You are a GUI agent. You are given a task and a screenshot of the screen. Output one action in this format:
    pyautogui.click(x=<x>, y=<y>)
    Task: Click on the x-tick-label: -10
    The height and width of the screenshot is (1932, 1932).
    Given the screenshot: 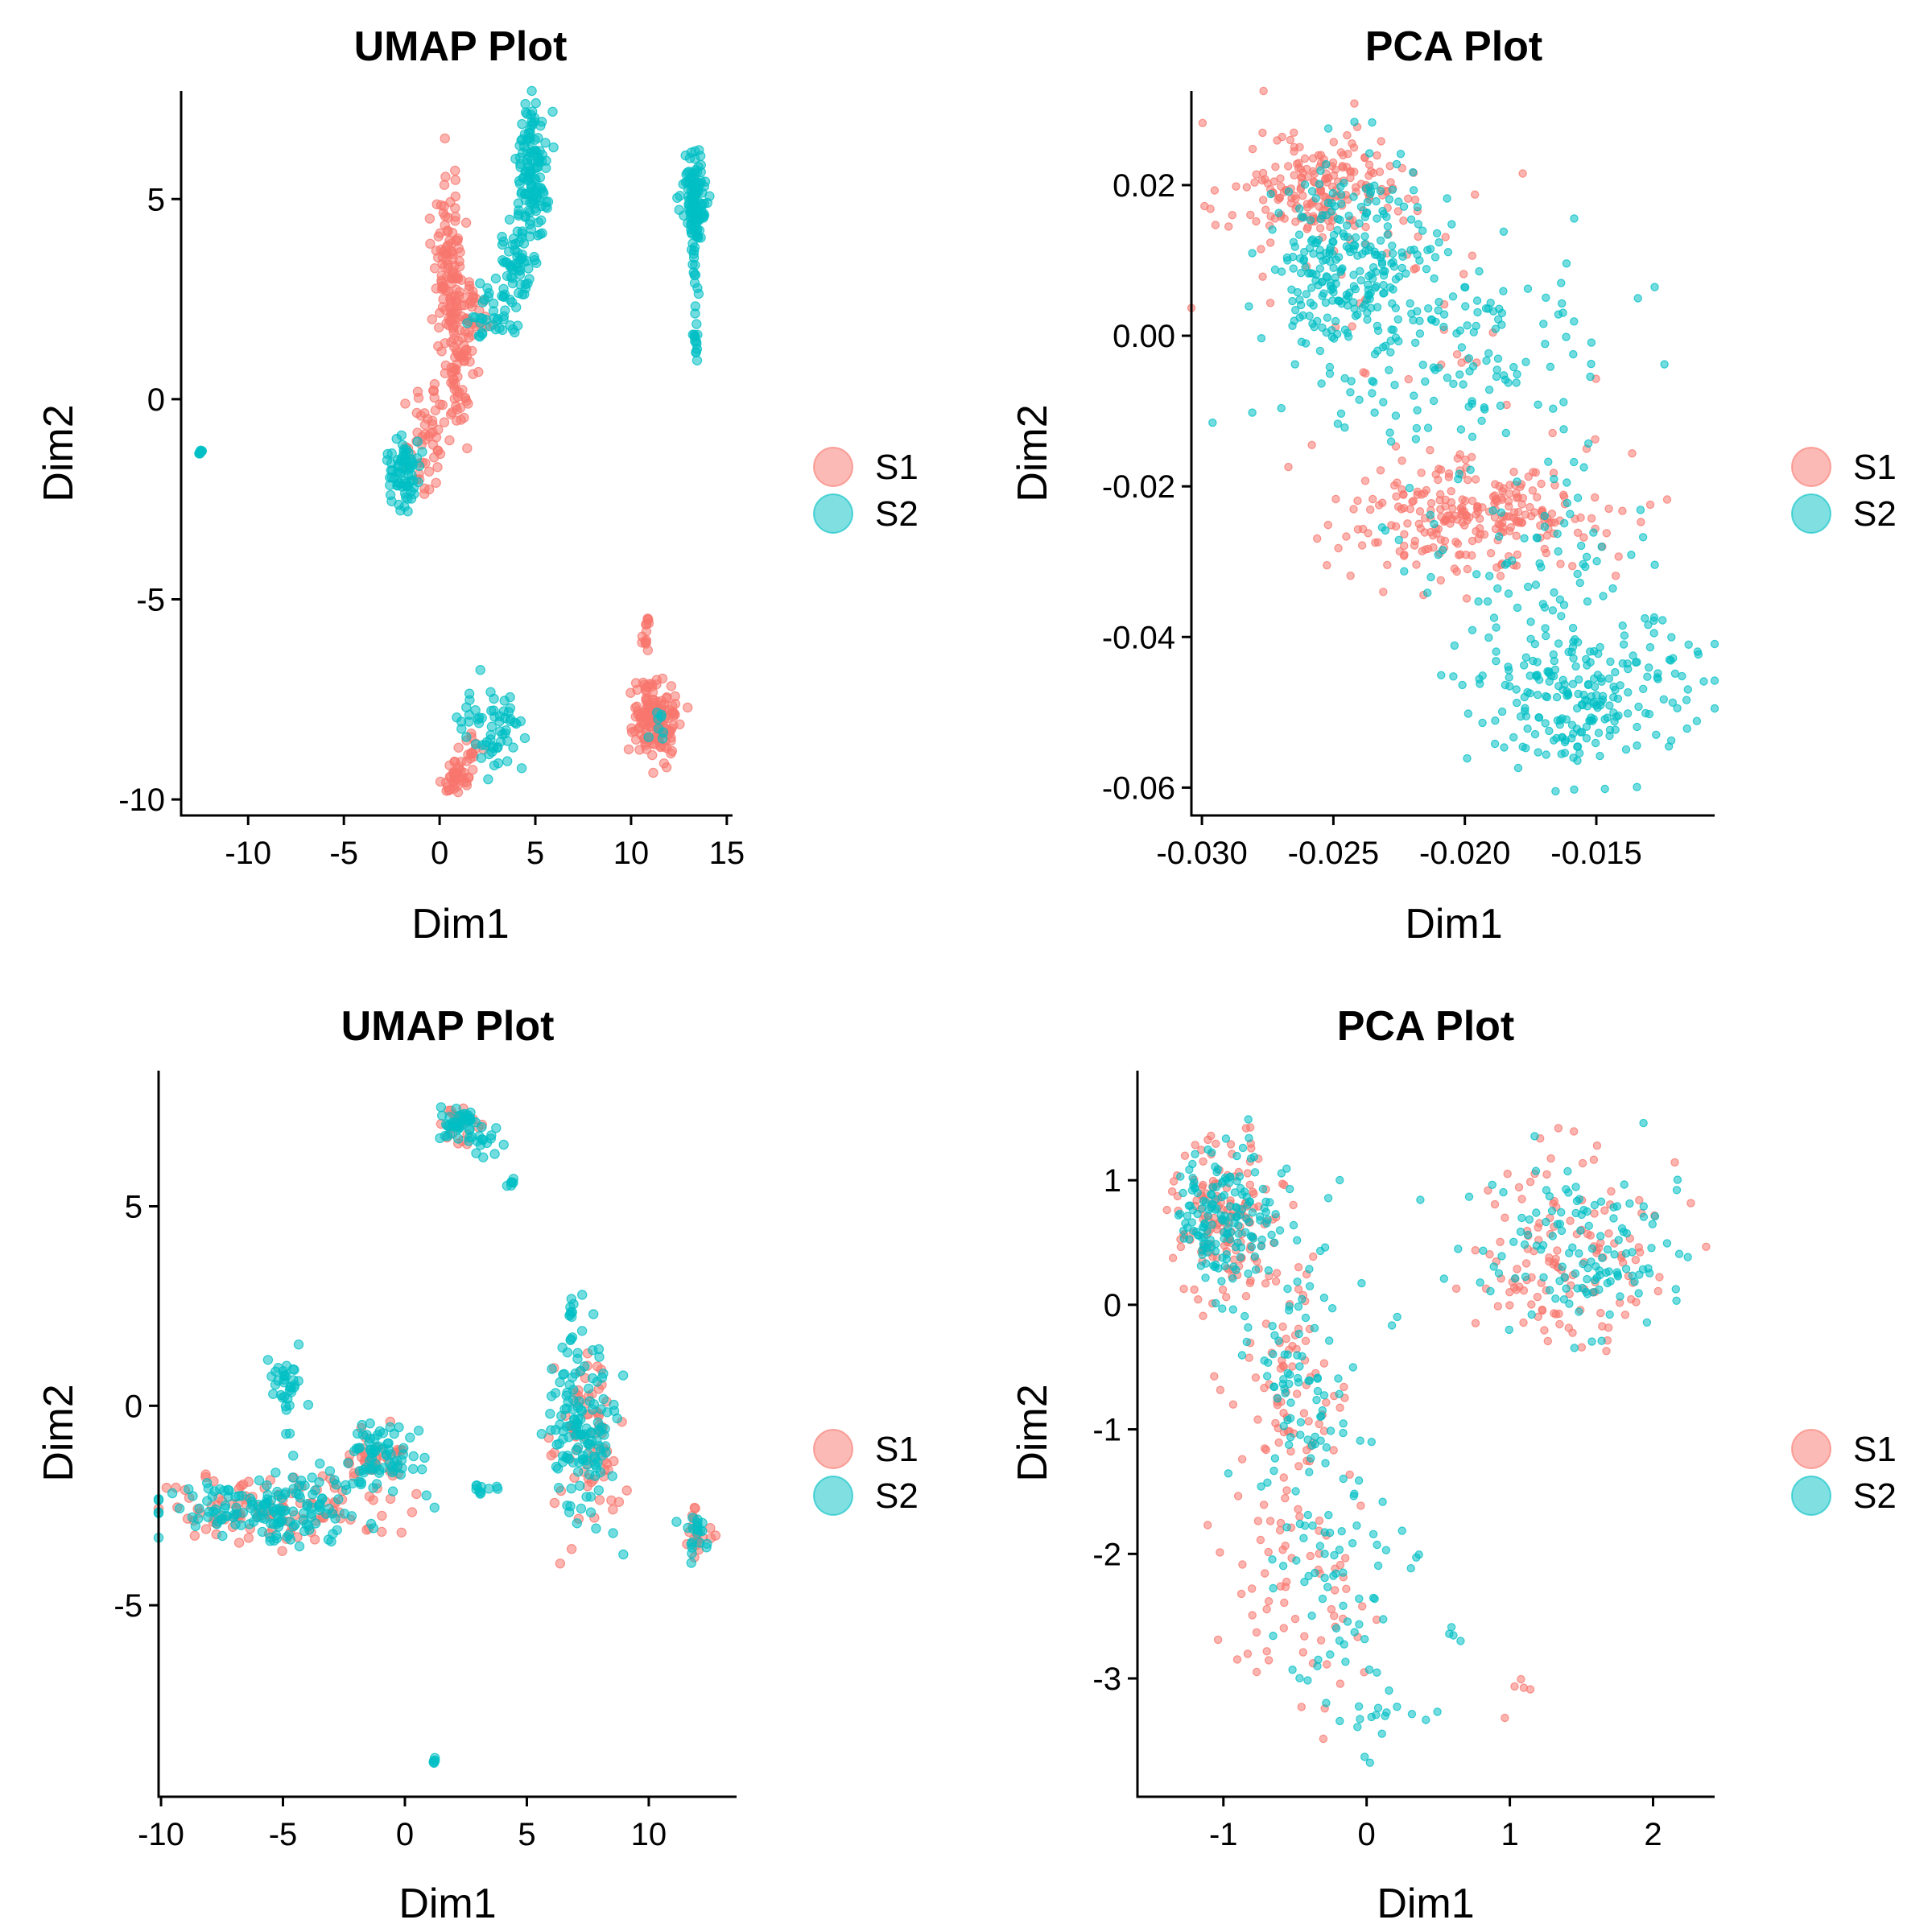 What is the action you would take?
    pyautogui.click(x=161, y=1834)
    